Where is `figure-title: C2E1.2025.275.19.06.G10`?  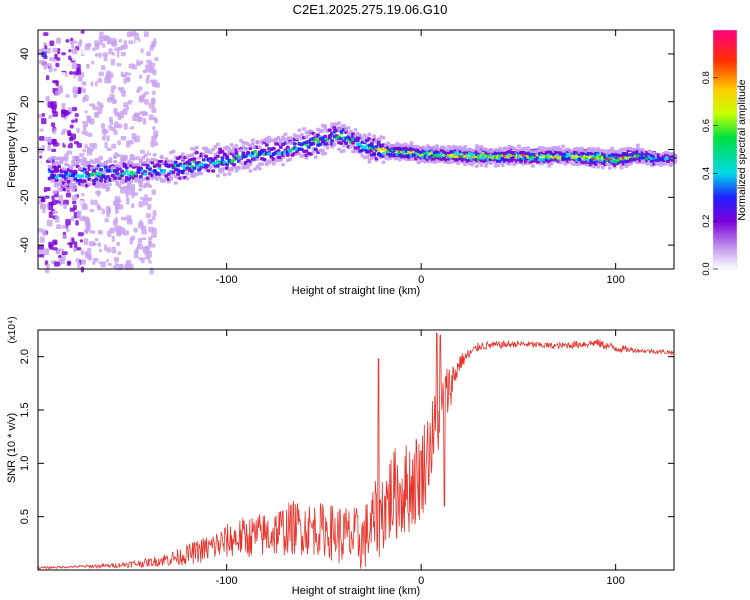
figure-title: C2E1.2025.275.19.06.G10 is located at coordinates (370, 9).